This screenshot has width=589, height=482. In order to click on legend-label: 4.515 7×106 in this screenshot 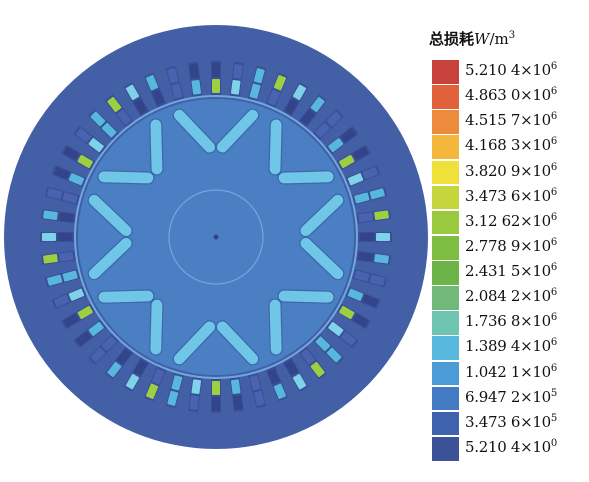, I will do `click(511, 120)`.